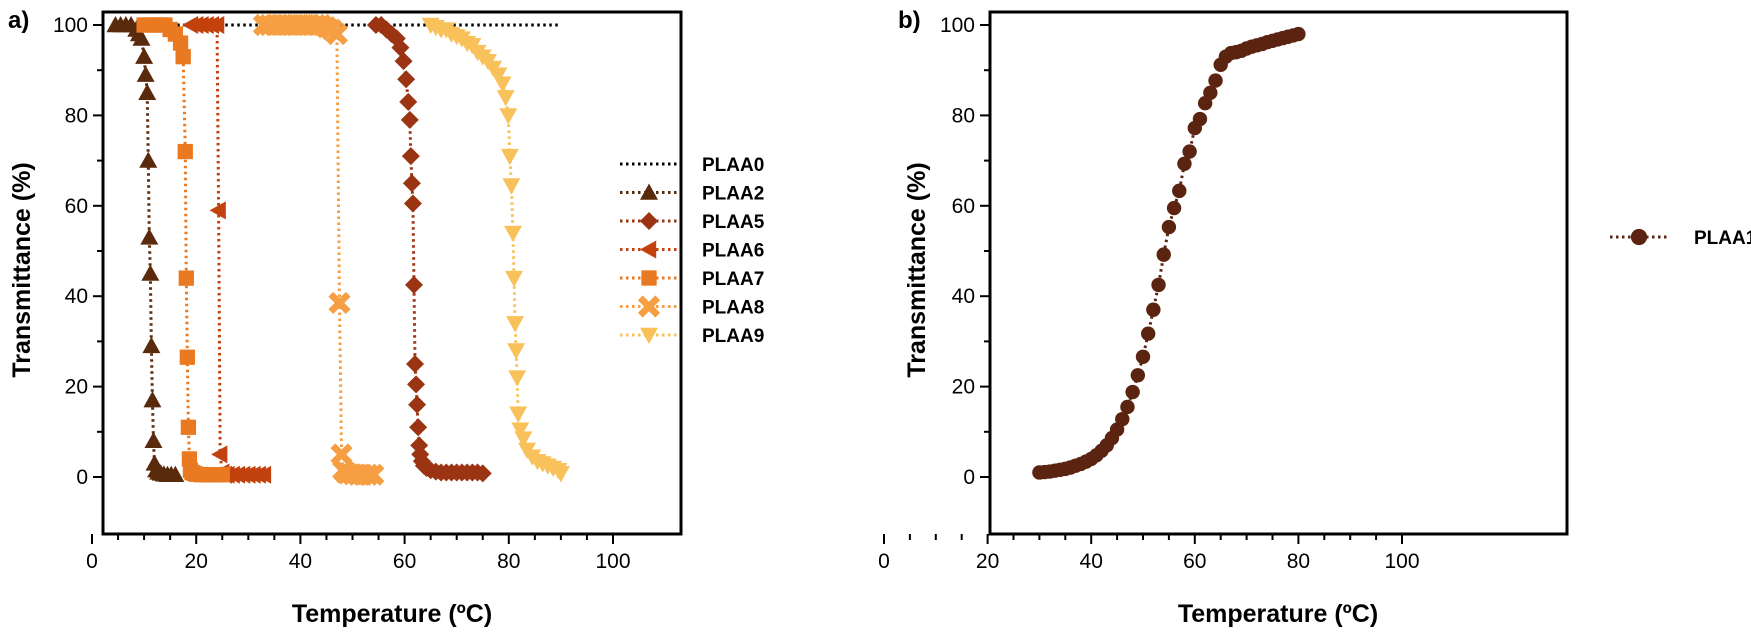  I want to click on x-tick-label: 0, so click(92, 561).